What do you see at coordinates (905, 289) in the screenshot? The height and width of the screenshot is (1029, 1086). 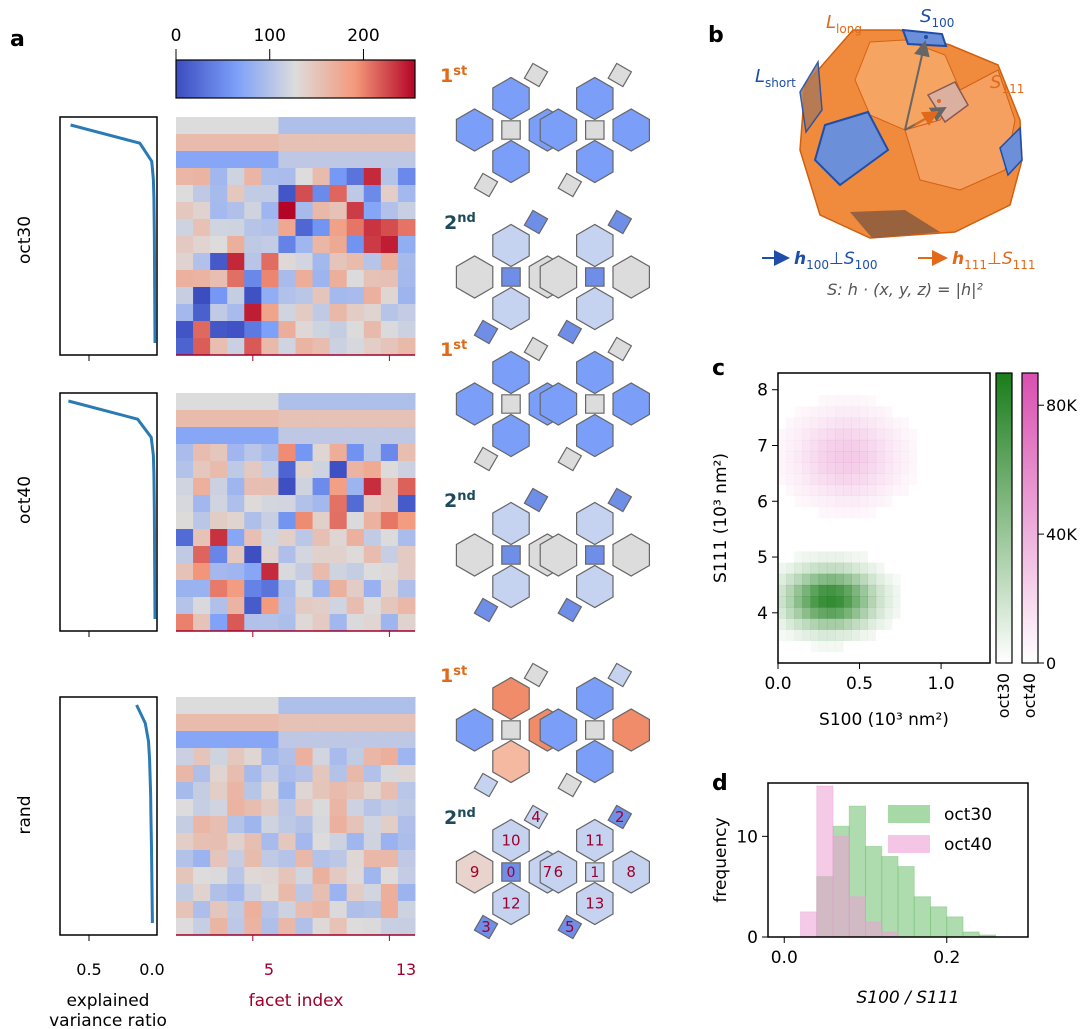 I see `equation: S: h · (x, y, z) = |h|²` at bounding box center [905, 289].